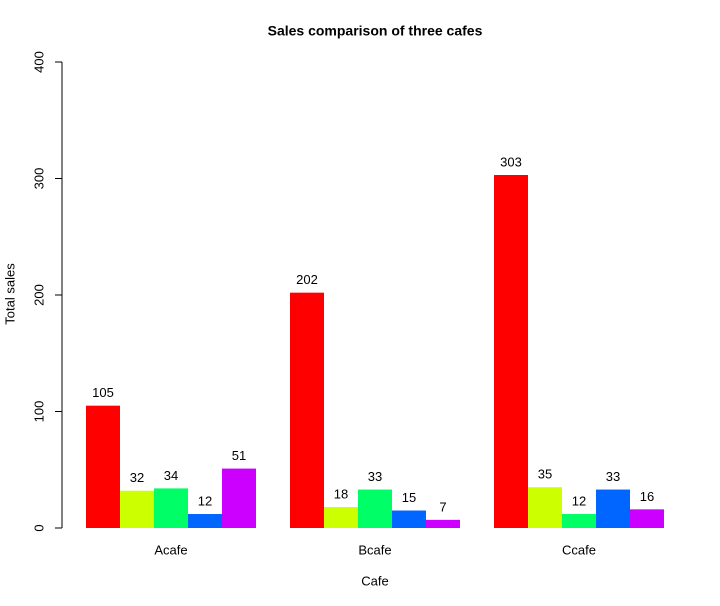 Image resolution: width=720 pixels, height=606 pixels. Describe the element at coordinates (171, 475) in the screenshot. I see `data-label: 34` at that location.